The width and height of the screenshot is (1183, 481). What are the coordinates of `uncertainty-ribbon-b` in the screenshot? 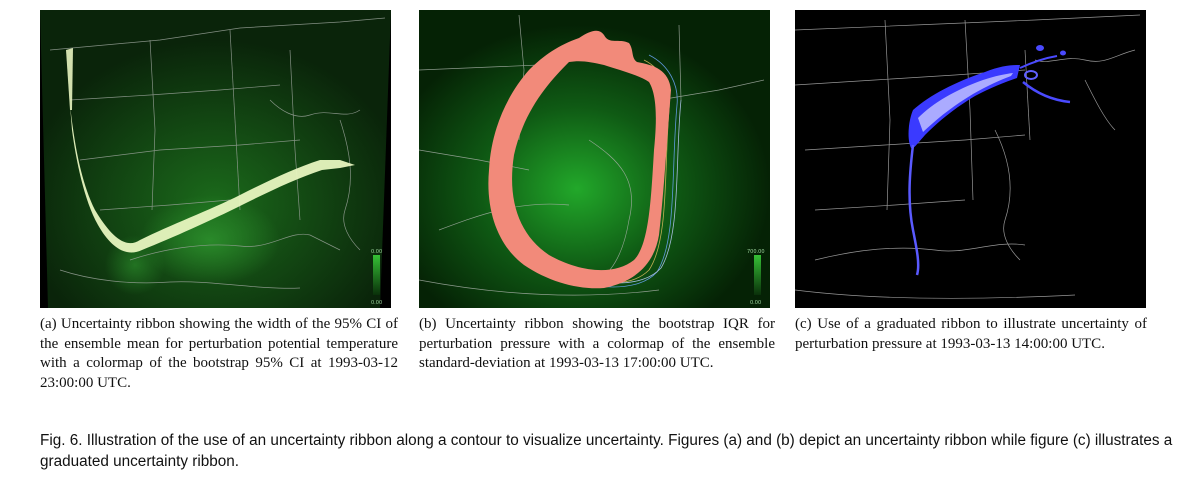 It's located at (579, 159).